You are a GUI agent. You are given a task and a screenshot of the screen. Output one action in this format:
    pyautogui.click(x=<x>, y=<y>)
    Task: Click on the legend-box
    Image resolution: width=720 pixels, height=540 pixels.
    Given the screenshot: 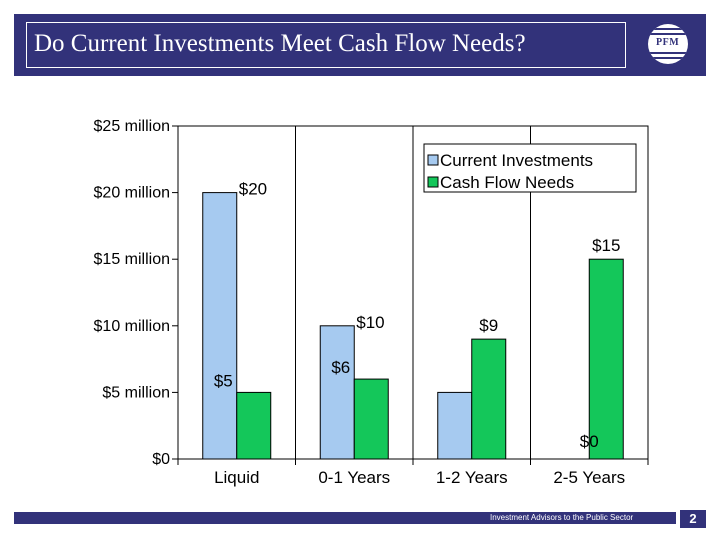 What is the action you would take?
    pyautogui.click(x=530, y=168)
    